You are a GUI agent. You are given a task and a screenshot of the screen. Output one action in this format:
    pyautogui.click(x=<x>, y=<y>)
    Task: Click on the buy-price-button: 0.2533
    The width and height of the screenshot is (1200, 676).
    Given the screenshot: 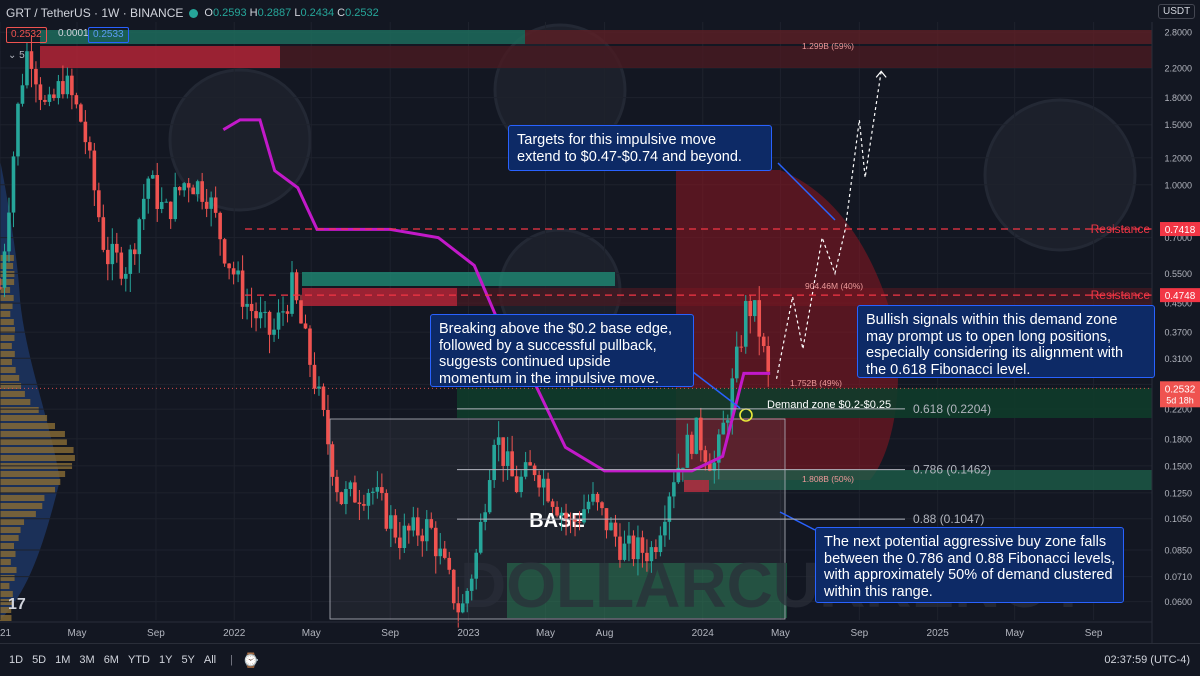 What is the action you would take?
    pyautogui.click(x=108, y=35)
    